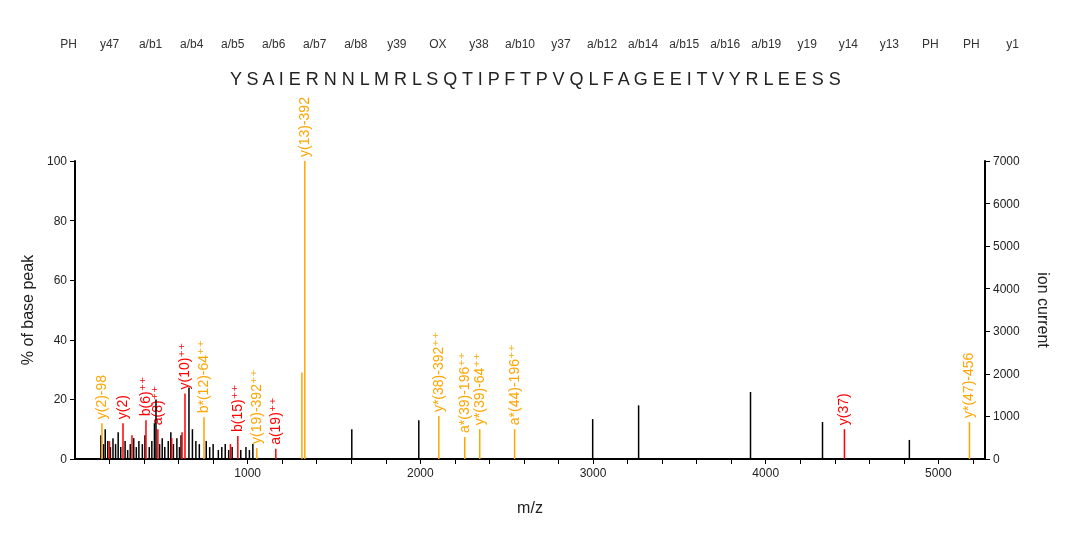 The width and height of the screenshot is (1081, 550). Describe the element at coordinates (274, 44) in the screenshot. I see `text: a/b6` at that location.